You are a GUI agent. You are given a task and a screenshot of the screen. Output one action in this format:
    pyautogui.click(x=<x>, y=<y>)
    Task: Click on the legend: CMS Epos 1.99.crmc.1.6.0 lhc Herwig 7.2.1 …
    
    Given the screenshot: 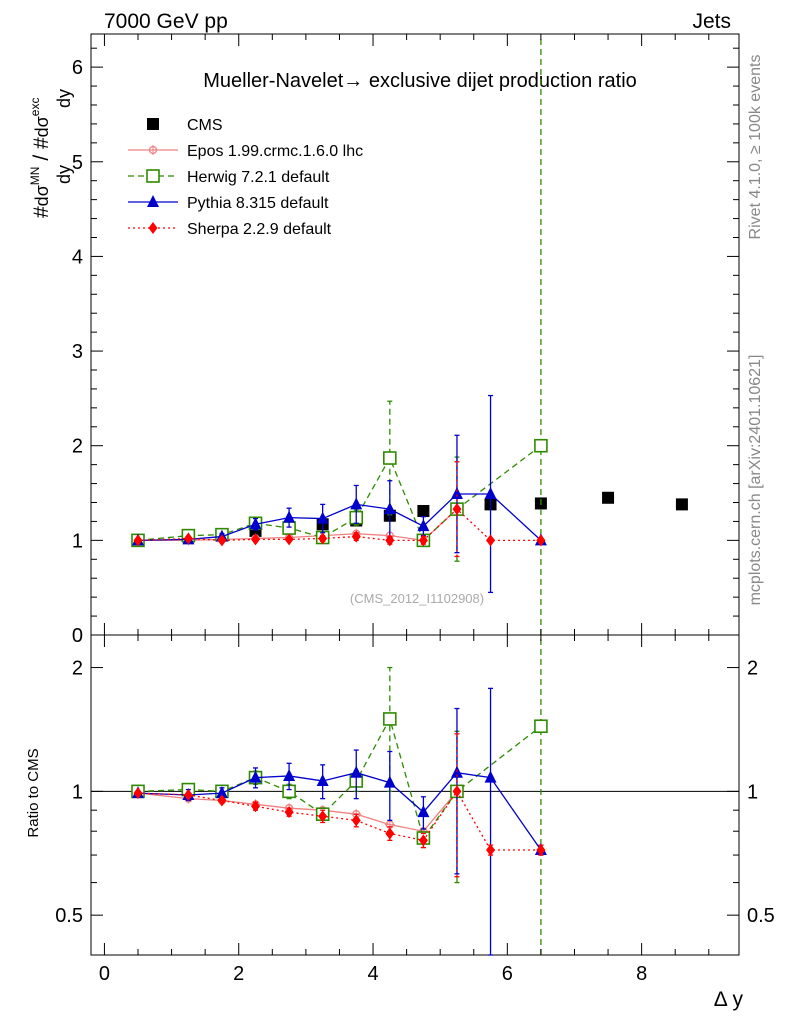 What is the action you would take?
    pyautogui.click(x=245, y=177)
    